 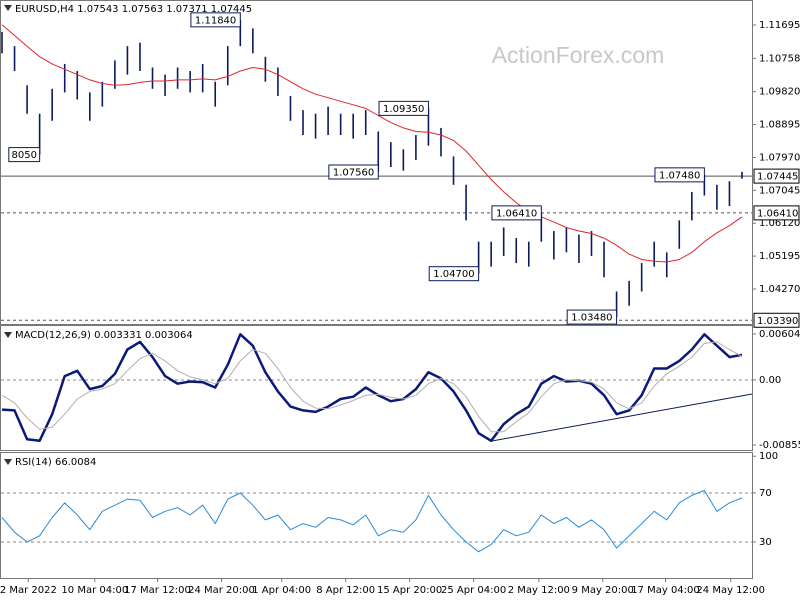 I want to click on price-label: 1.07560, so click(x=353, y=173).